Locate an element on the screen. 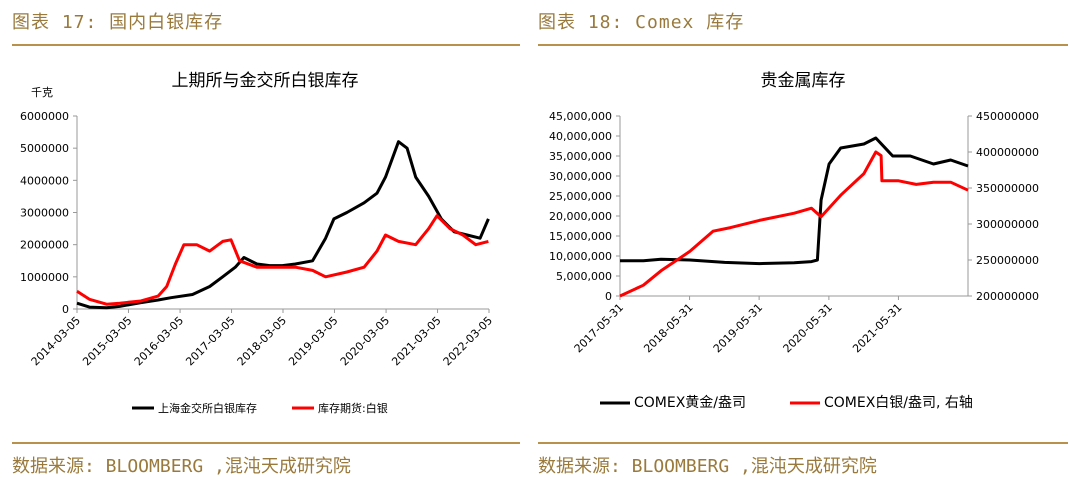 This screenshot has height=484, width=1080. y-tick-label: 45,000,000 is located at coordinates (580, 116).